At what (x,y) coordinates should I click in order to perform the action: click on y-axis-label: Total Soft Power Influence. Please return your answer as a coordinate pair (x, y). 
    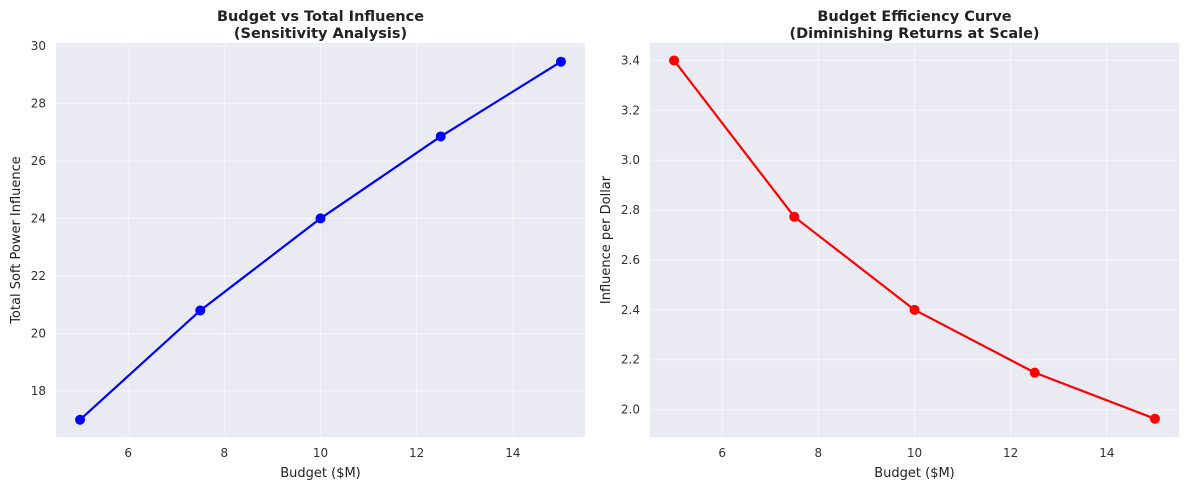
    Looking at the image, I should click on (16, 240).